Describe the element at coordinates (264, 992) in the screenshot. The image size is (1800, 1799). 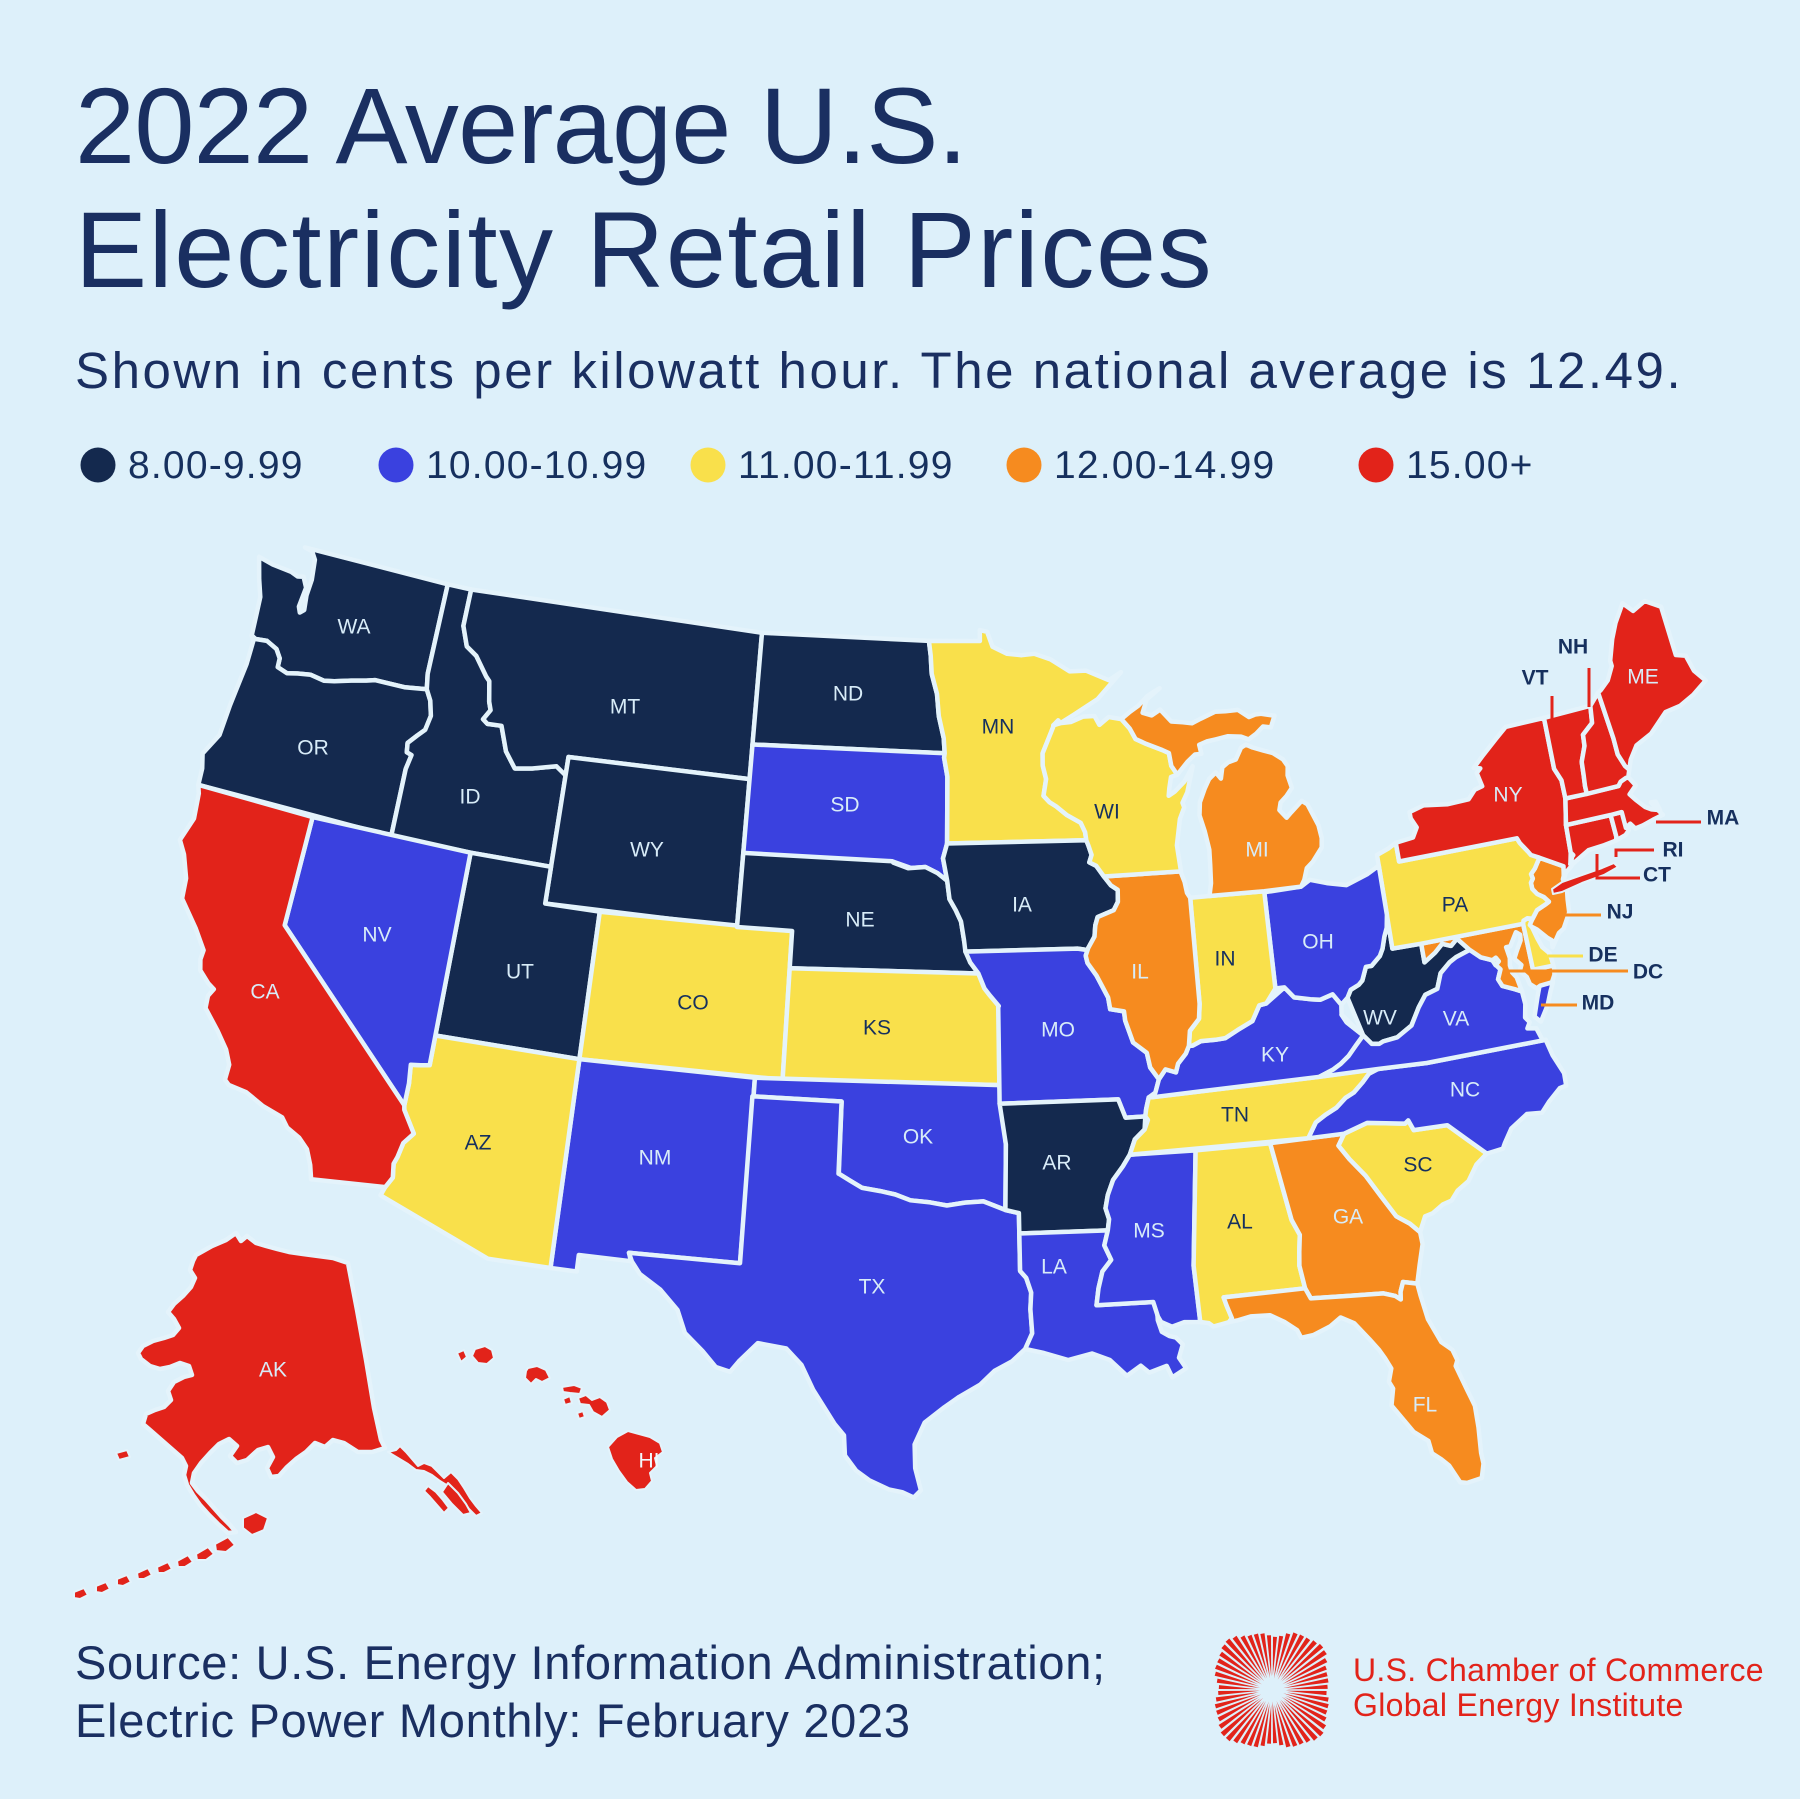
I see `svg-text: CA` at that location.